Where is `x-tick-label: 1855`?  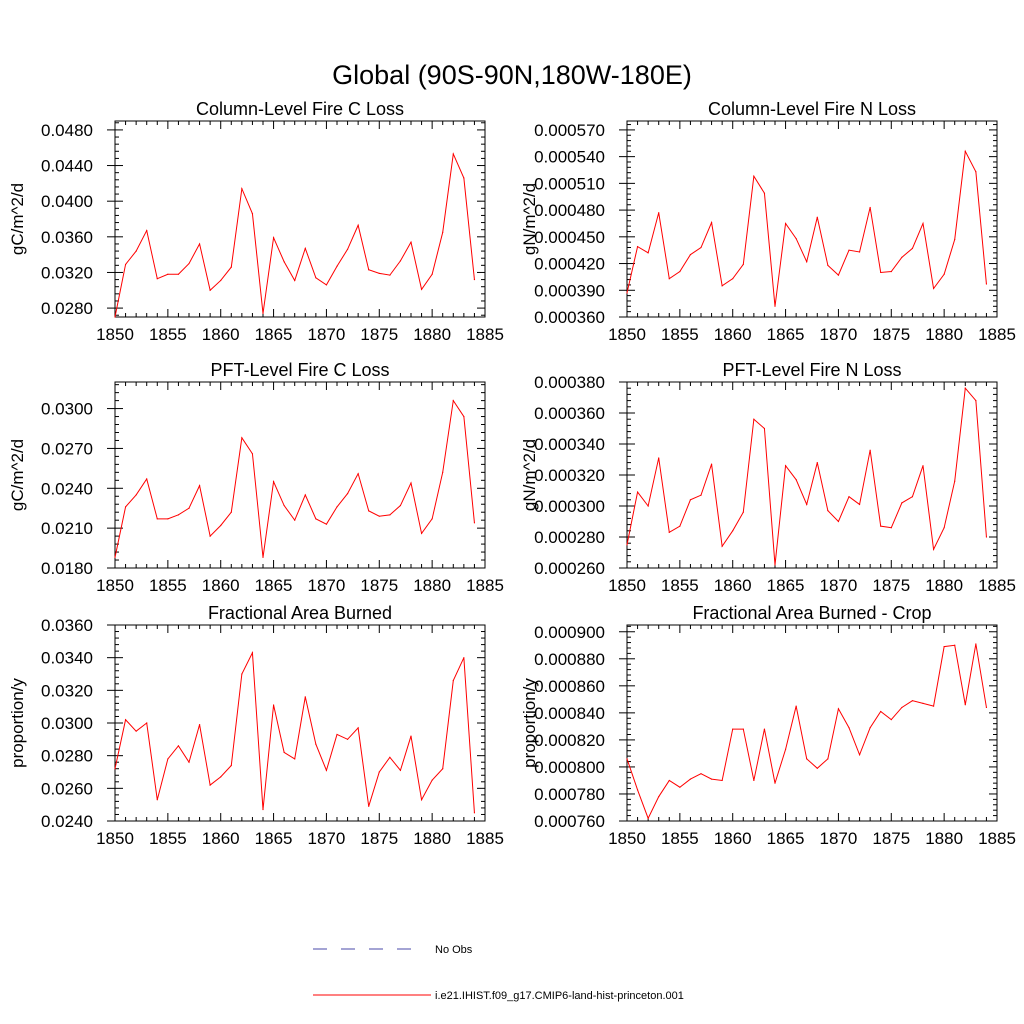 x-tick-label: 1855 is located at coordinates (168, 585).